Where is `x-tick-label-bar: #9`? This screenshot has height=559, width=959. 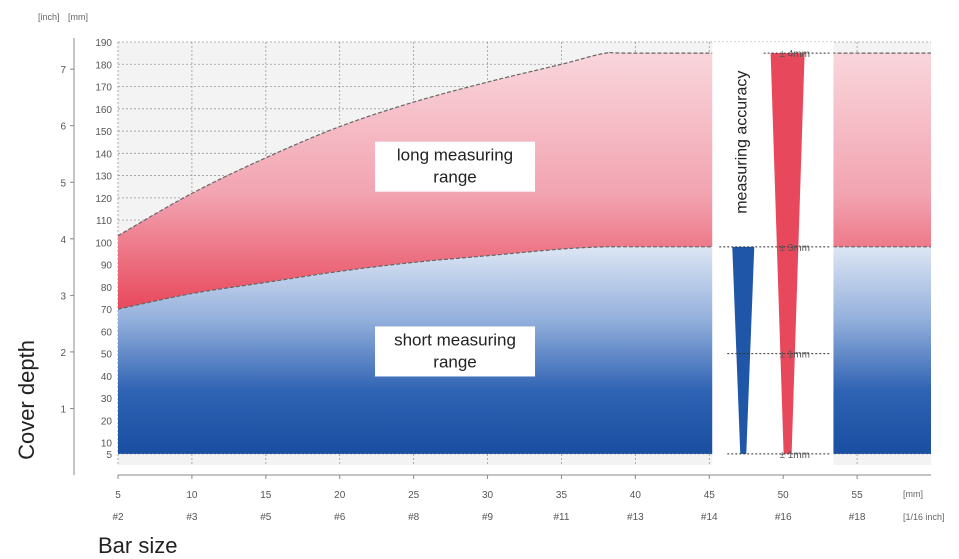
x-tick-label-bar: #9 is located at coordinates (488, 517).